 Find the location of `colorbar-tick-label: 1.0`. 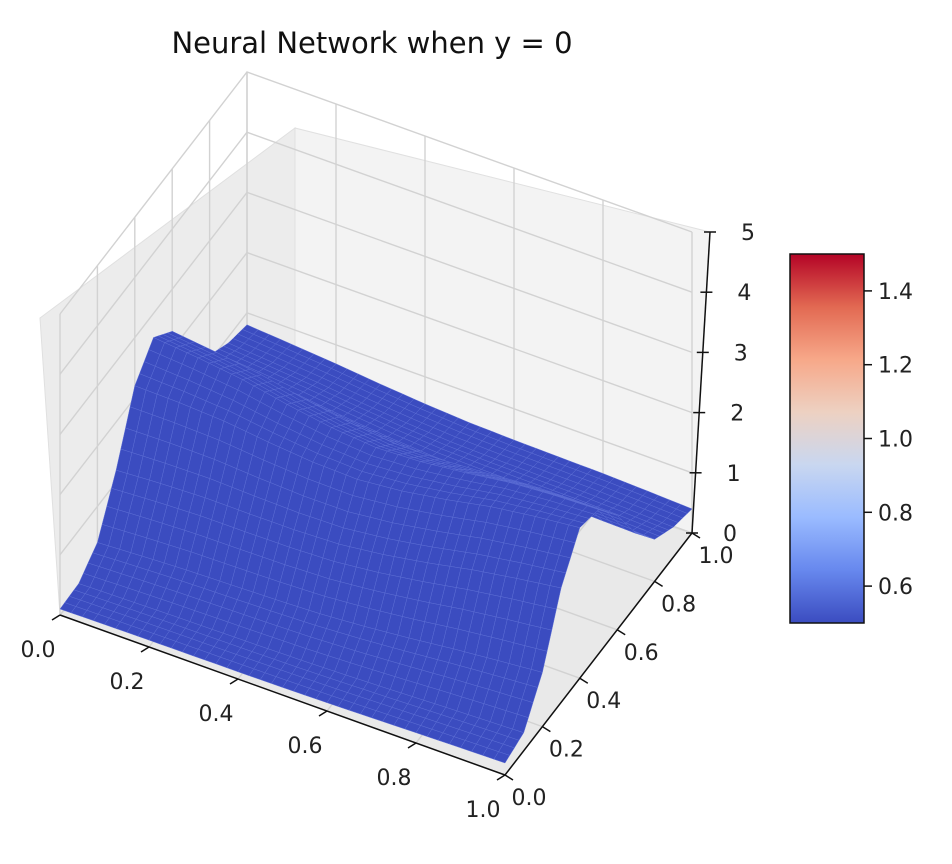

colorbar-tick-label: 1.0 is located at coordinates (895, 440).